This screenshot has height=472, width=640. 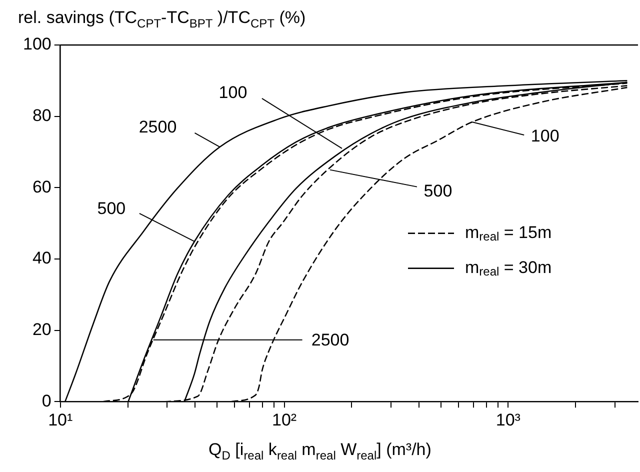 I want to click on y-axis-title: rel. savings (TC$_{CPT}$-TC$_{BPT}$ )/TC$_{CPT}$ (%), so click(x=162, y=19).